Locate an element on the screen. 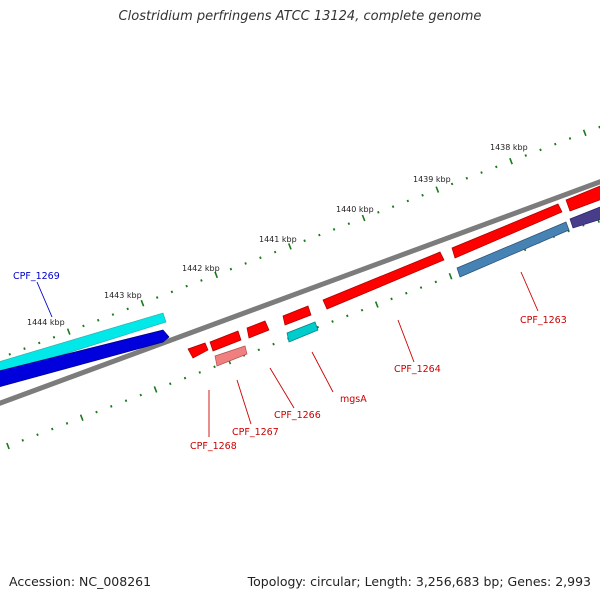 The image size is (600, 600). gene-label-mgsa: mgsA is located at coordinates (353, 399).